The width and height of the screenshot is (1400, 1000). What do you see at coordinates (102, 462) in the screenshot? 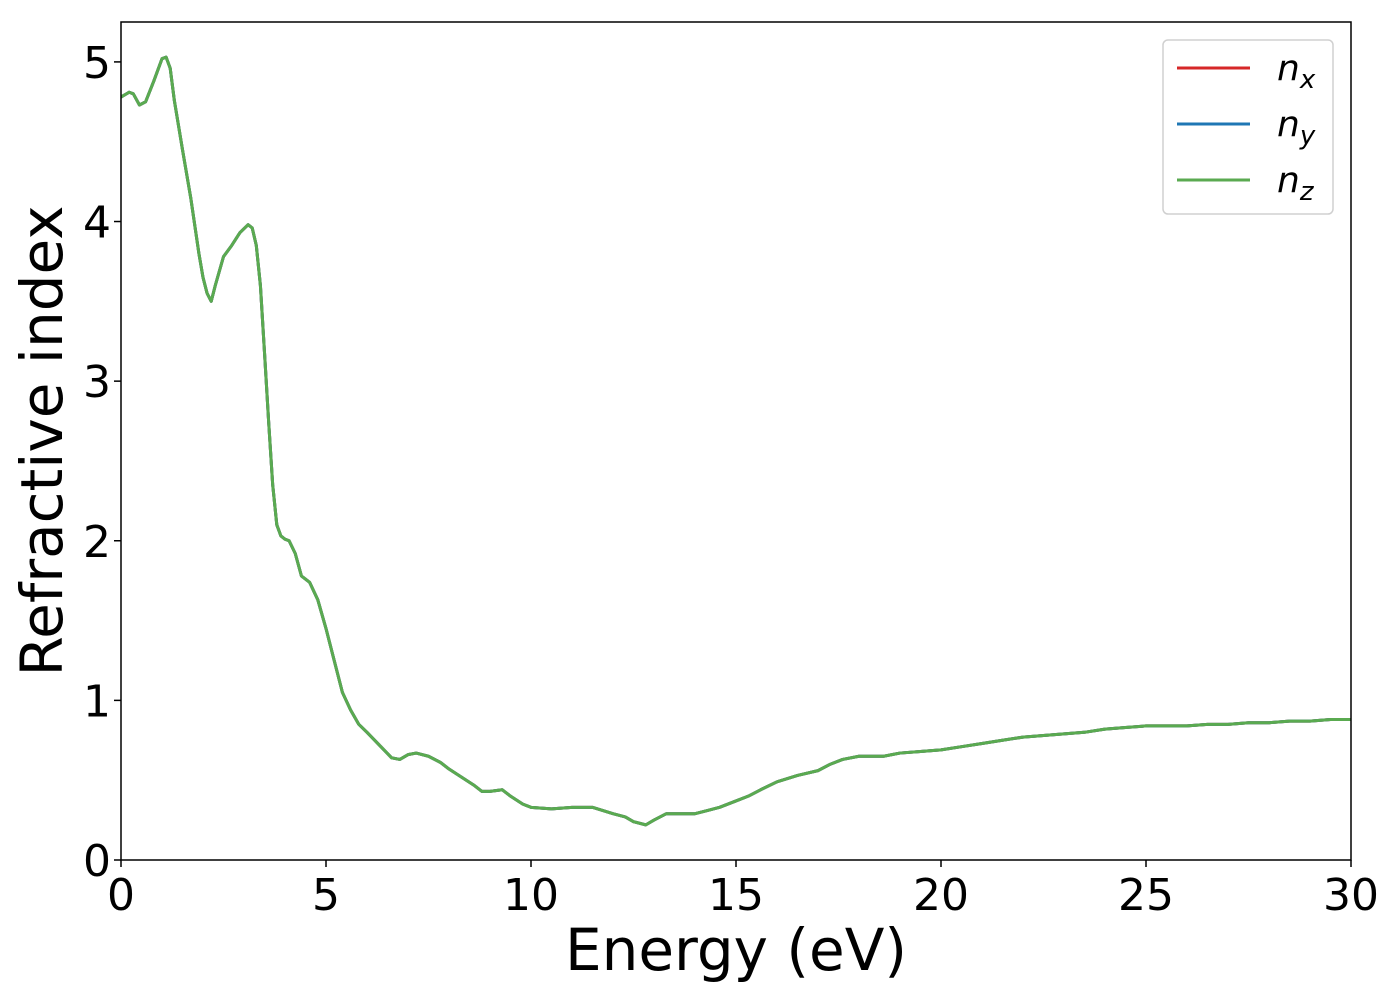
I see `y-axis: 0 1 2 3 4 5` at bounding box center [102, 462].